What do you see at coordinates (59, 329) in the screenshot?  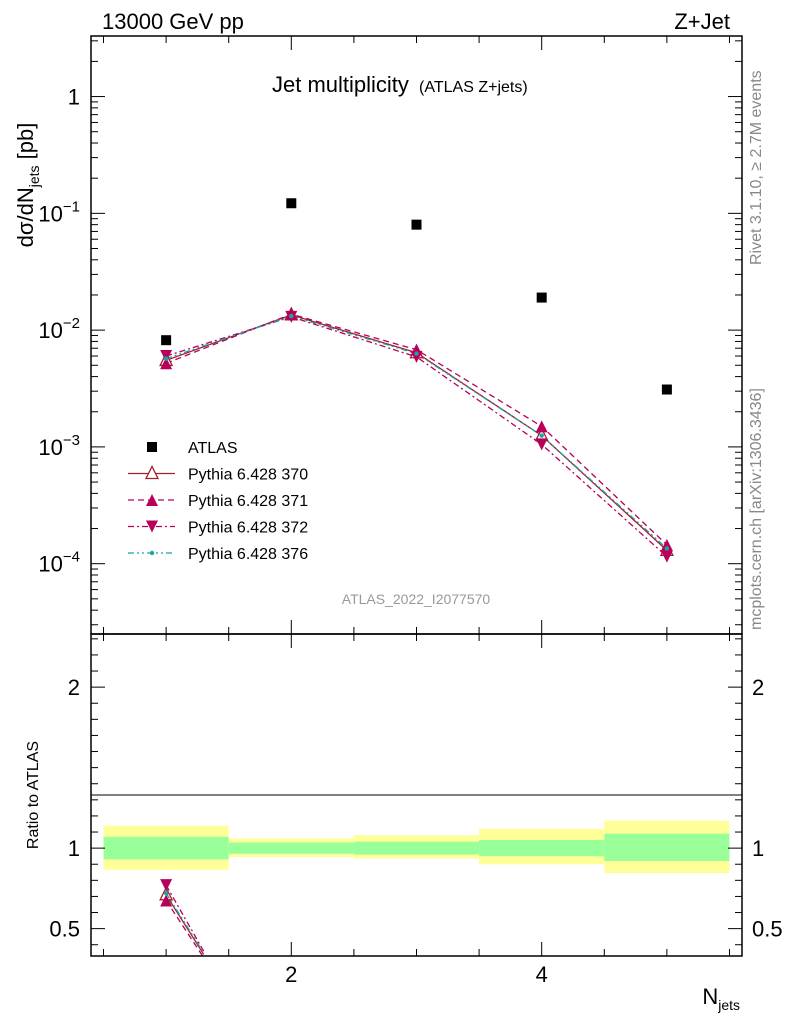 I see `y-tick-label: 10⁻²` at bounding box center [59, 329].